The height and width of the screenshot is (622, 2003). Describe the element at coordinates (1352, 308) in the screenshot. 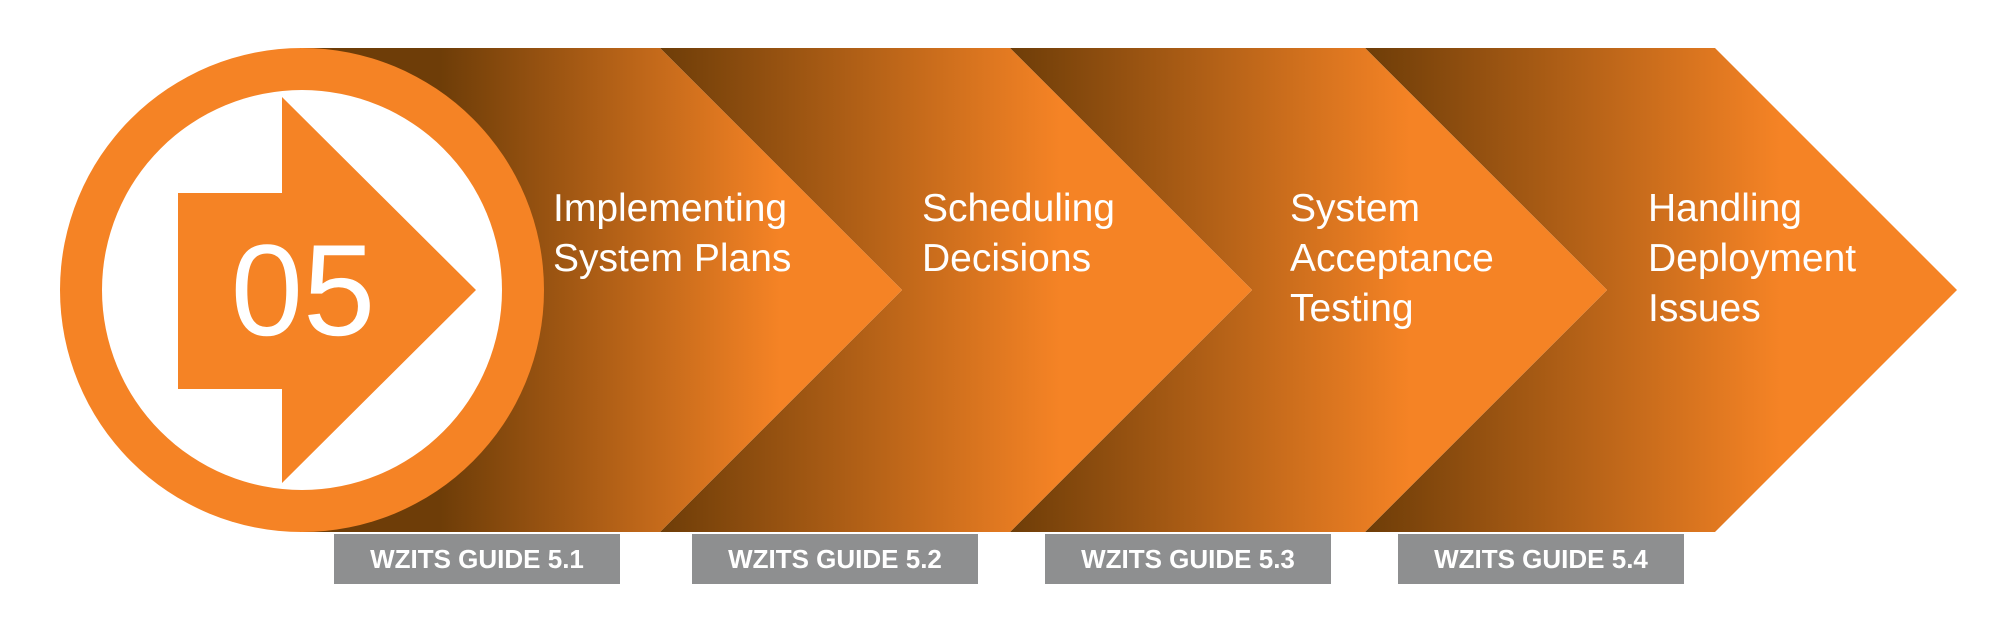

I see `step-3-line-3: Testing` at that location.